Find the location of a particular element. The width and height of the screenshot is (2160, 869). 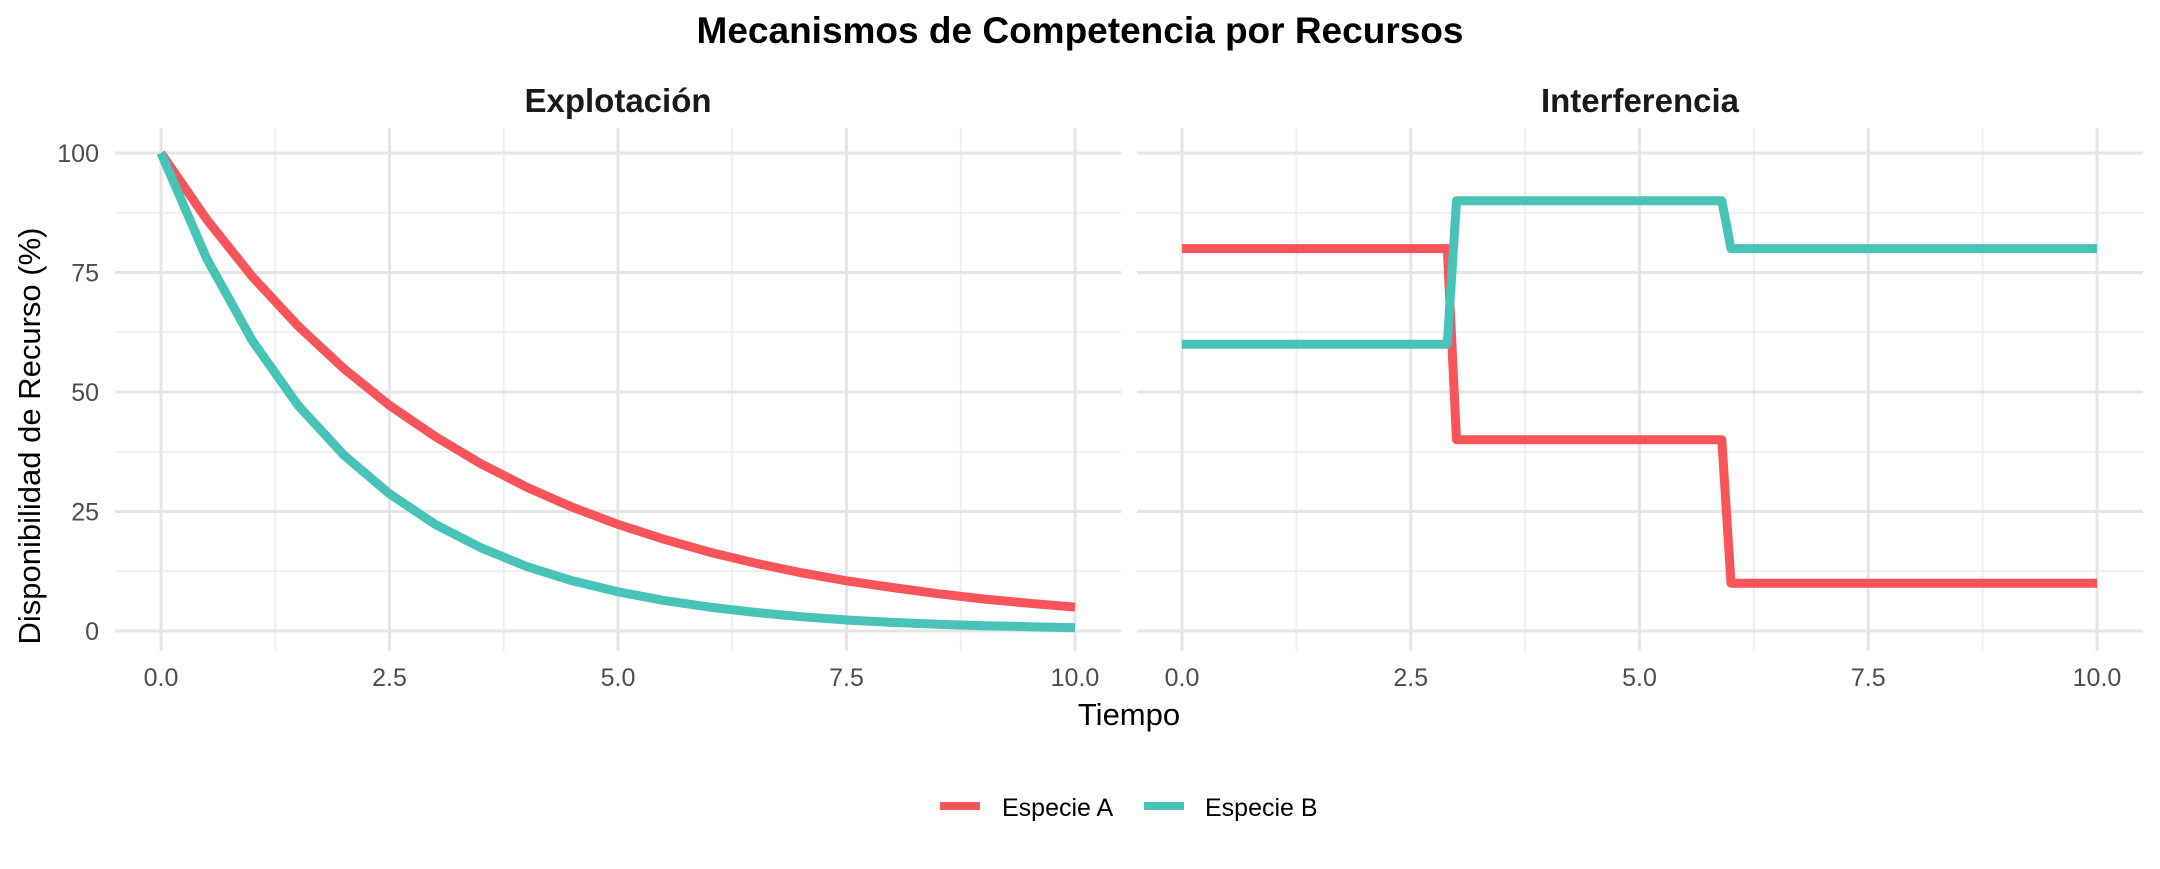

panel-title: Interferencia is located at coordinates (1640, 100).